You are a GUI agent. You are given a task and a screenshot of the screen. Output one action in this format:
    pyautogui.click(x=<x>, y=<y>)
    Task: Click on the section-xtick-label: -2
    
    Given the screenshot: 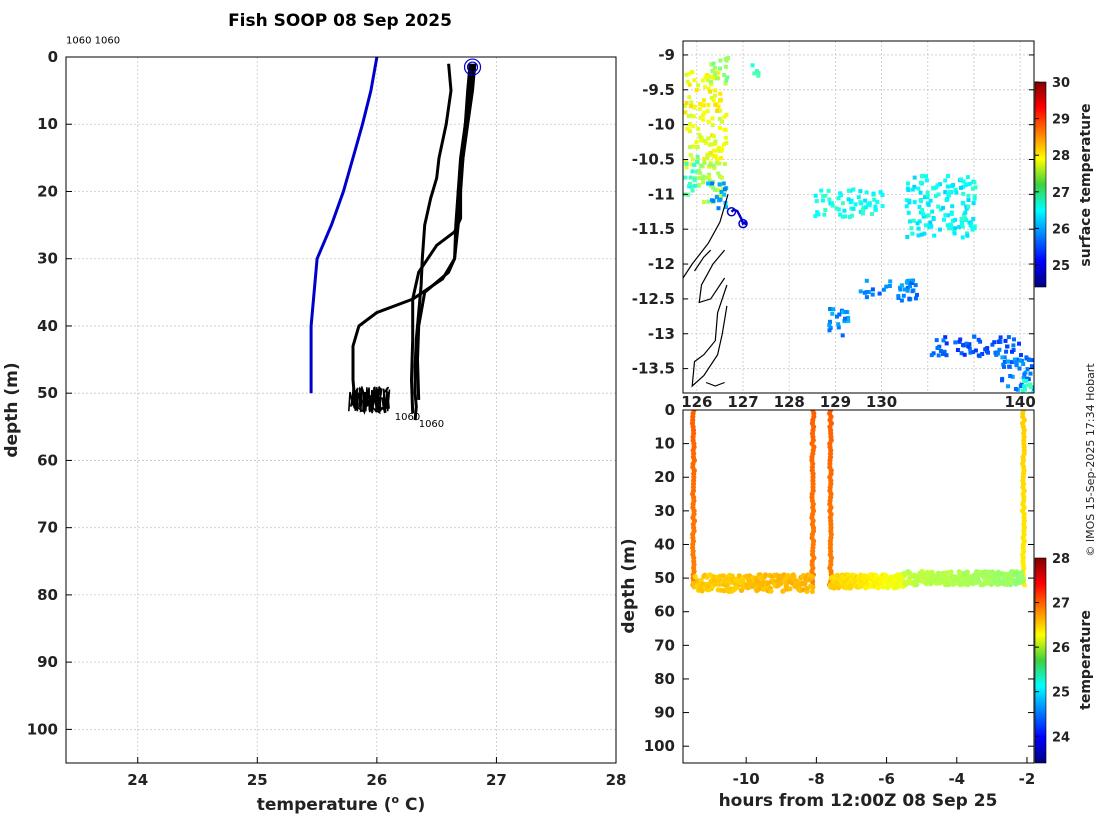 What is the action you would take?
    pyautogui.click(x=1027, y=779)
    